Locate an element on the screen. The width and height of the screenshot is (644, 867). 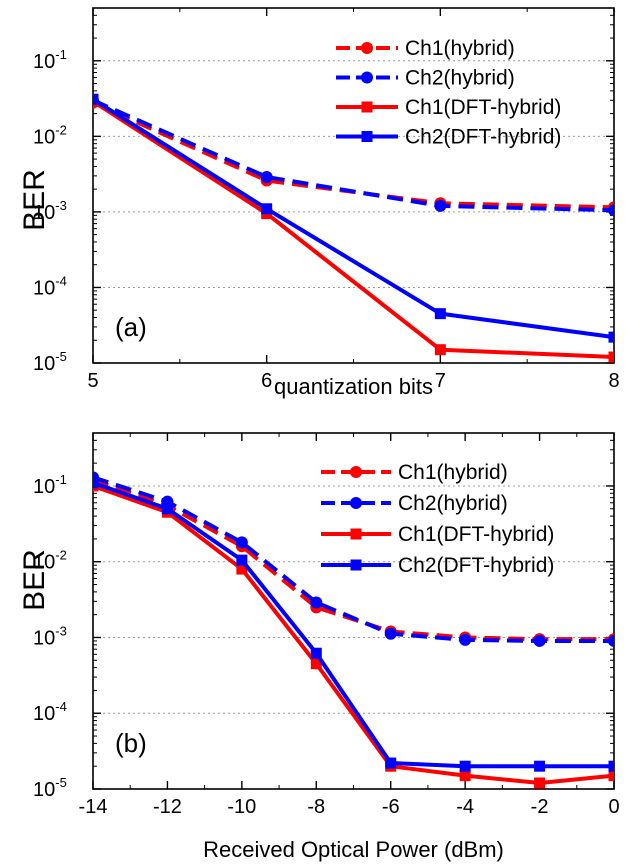
x-tick-label: -8 is located at coordinates (316, 807).